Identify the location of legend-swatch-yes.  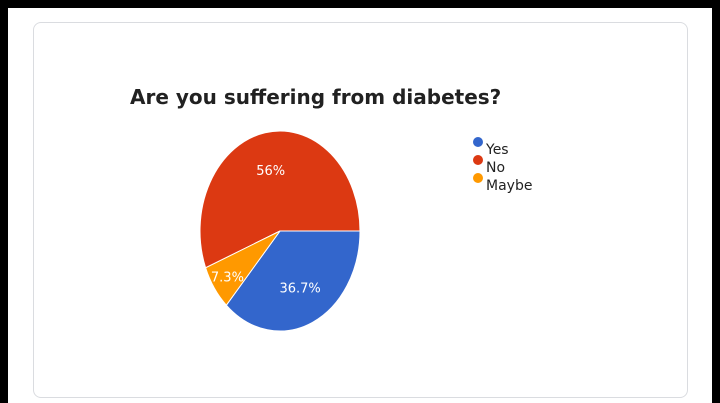
(478, 142).